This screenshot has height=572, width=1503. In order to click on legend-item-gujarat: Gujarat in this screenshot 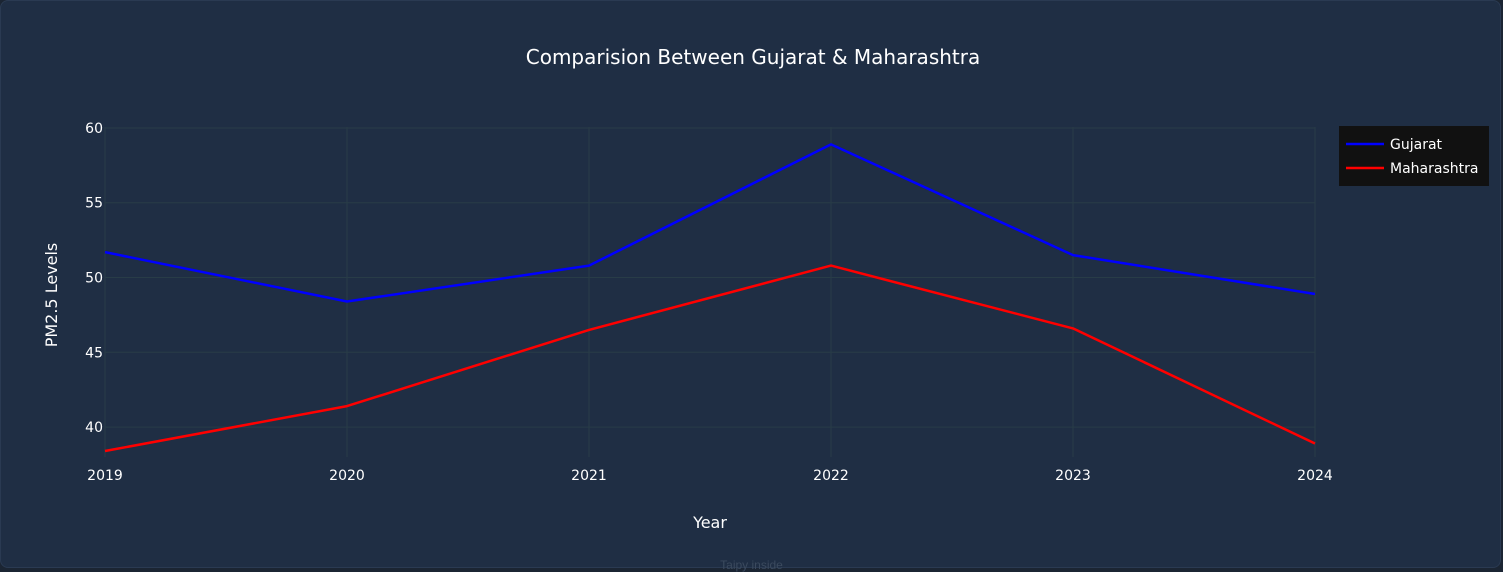, I will do `click(1394, 145)`.